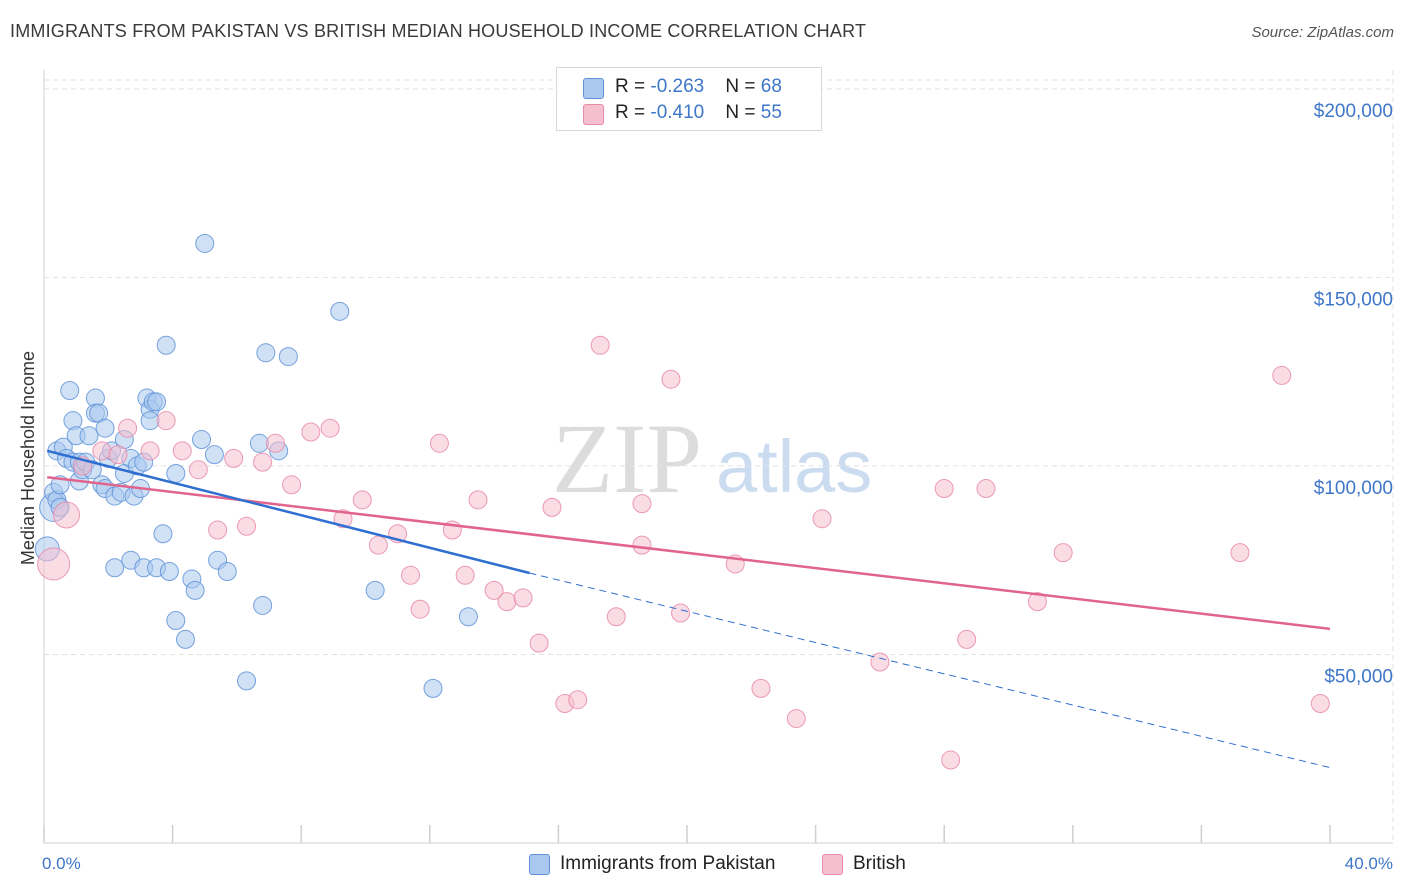 This screenshot has height=892, width=1406. What do you see at coordinates (794, 466) in the screenshot?
I see `watermark-atlas: atlas` at bounding box center [794, 466].